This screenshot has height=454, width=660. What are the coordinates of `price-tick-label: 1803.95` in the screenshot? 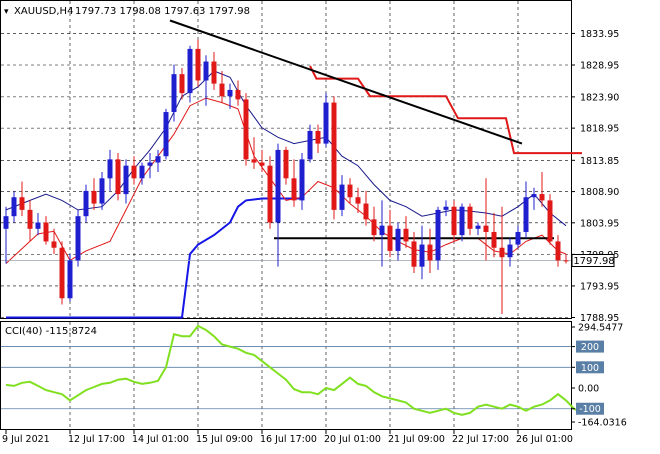 It's located at (599, 223).